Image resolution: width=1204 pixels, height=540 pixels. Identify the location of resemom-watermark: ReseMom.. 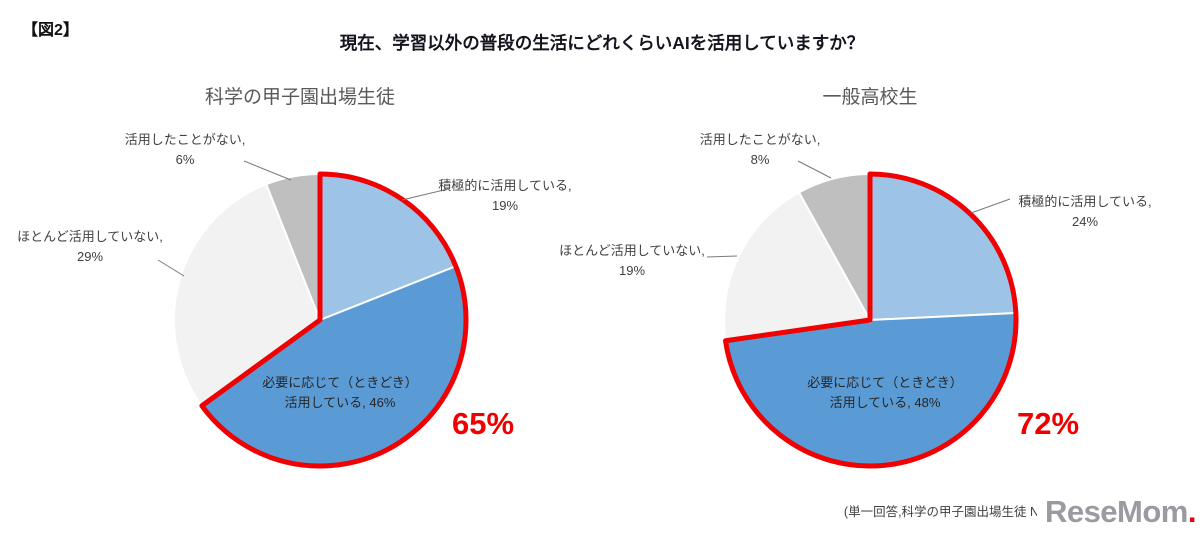
(1117, 513).